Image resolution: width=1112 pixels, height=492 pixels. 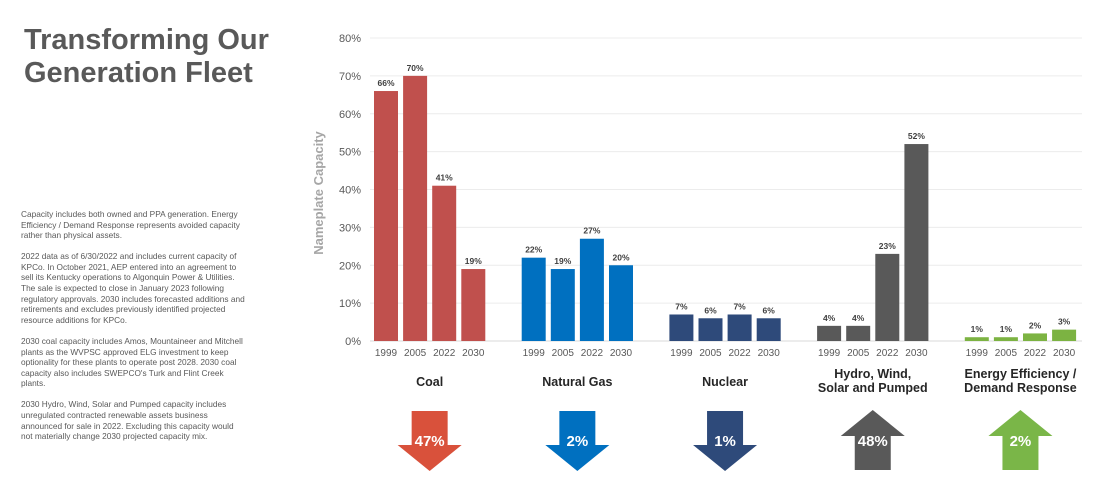 What do you see at coordinates (887, 246) in the screenshot?
I see `data-label: 23%` at bounding box center [887, 246].